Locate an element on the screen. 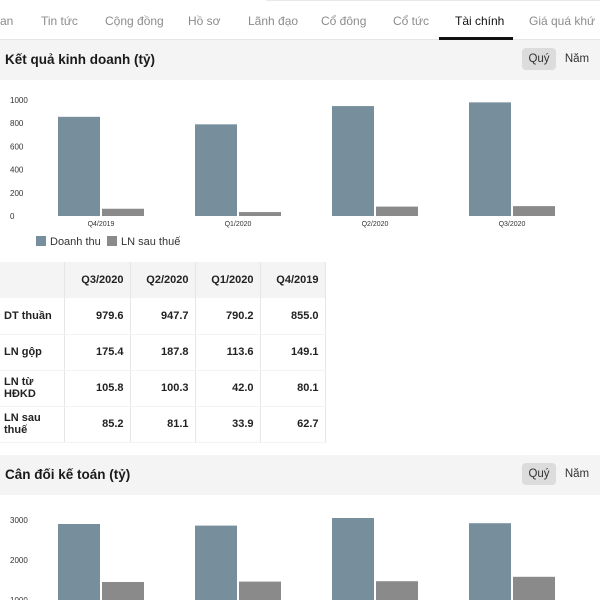  y-tick-label: 2000 is located at coordinates (19, 560).